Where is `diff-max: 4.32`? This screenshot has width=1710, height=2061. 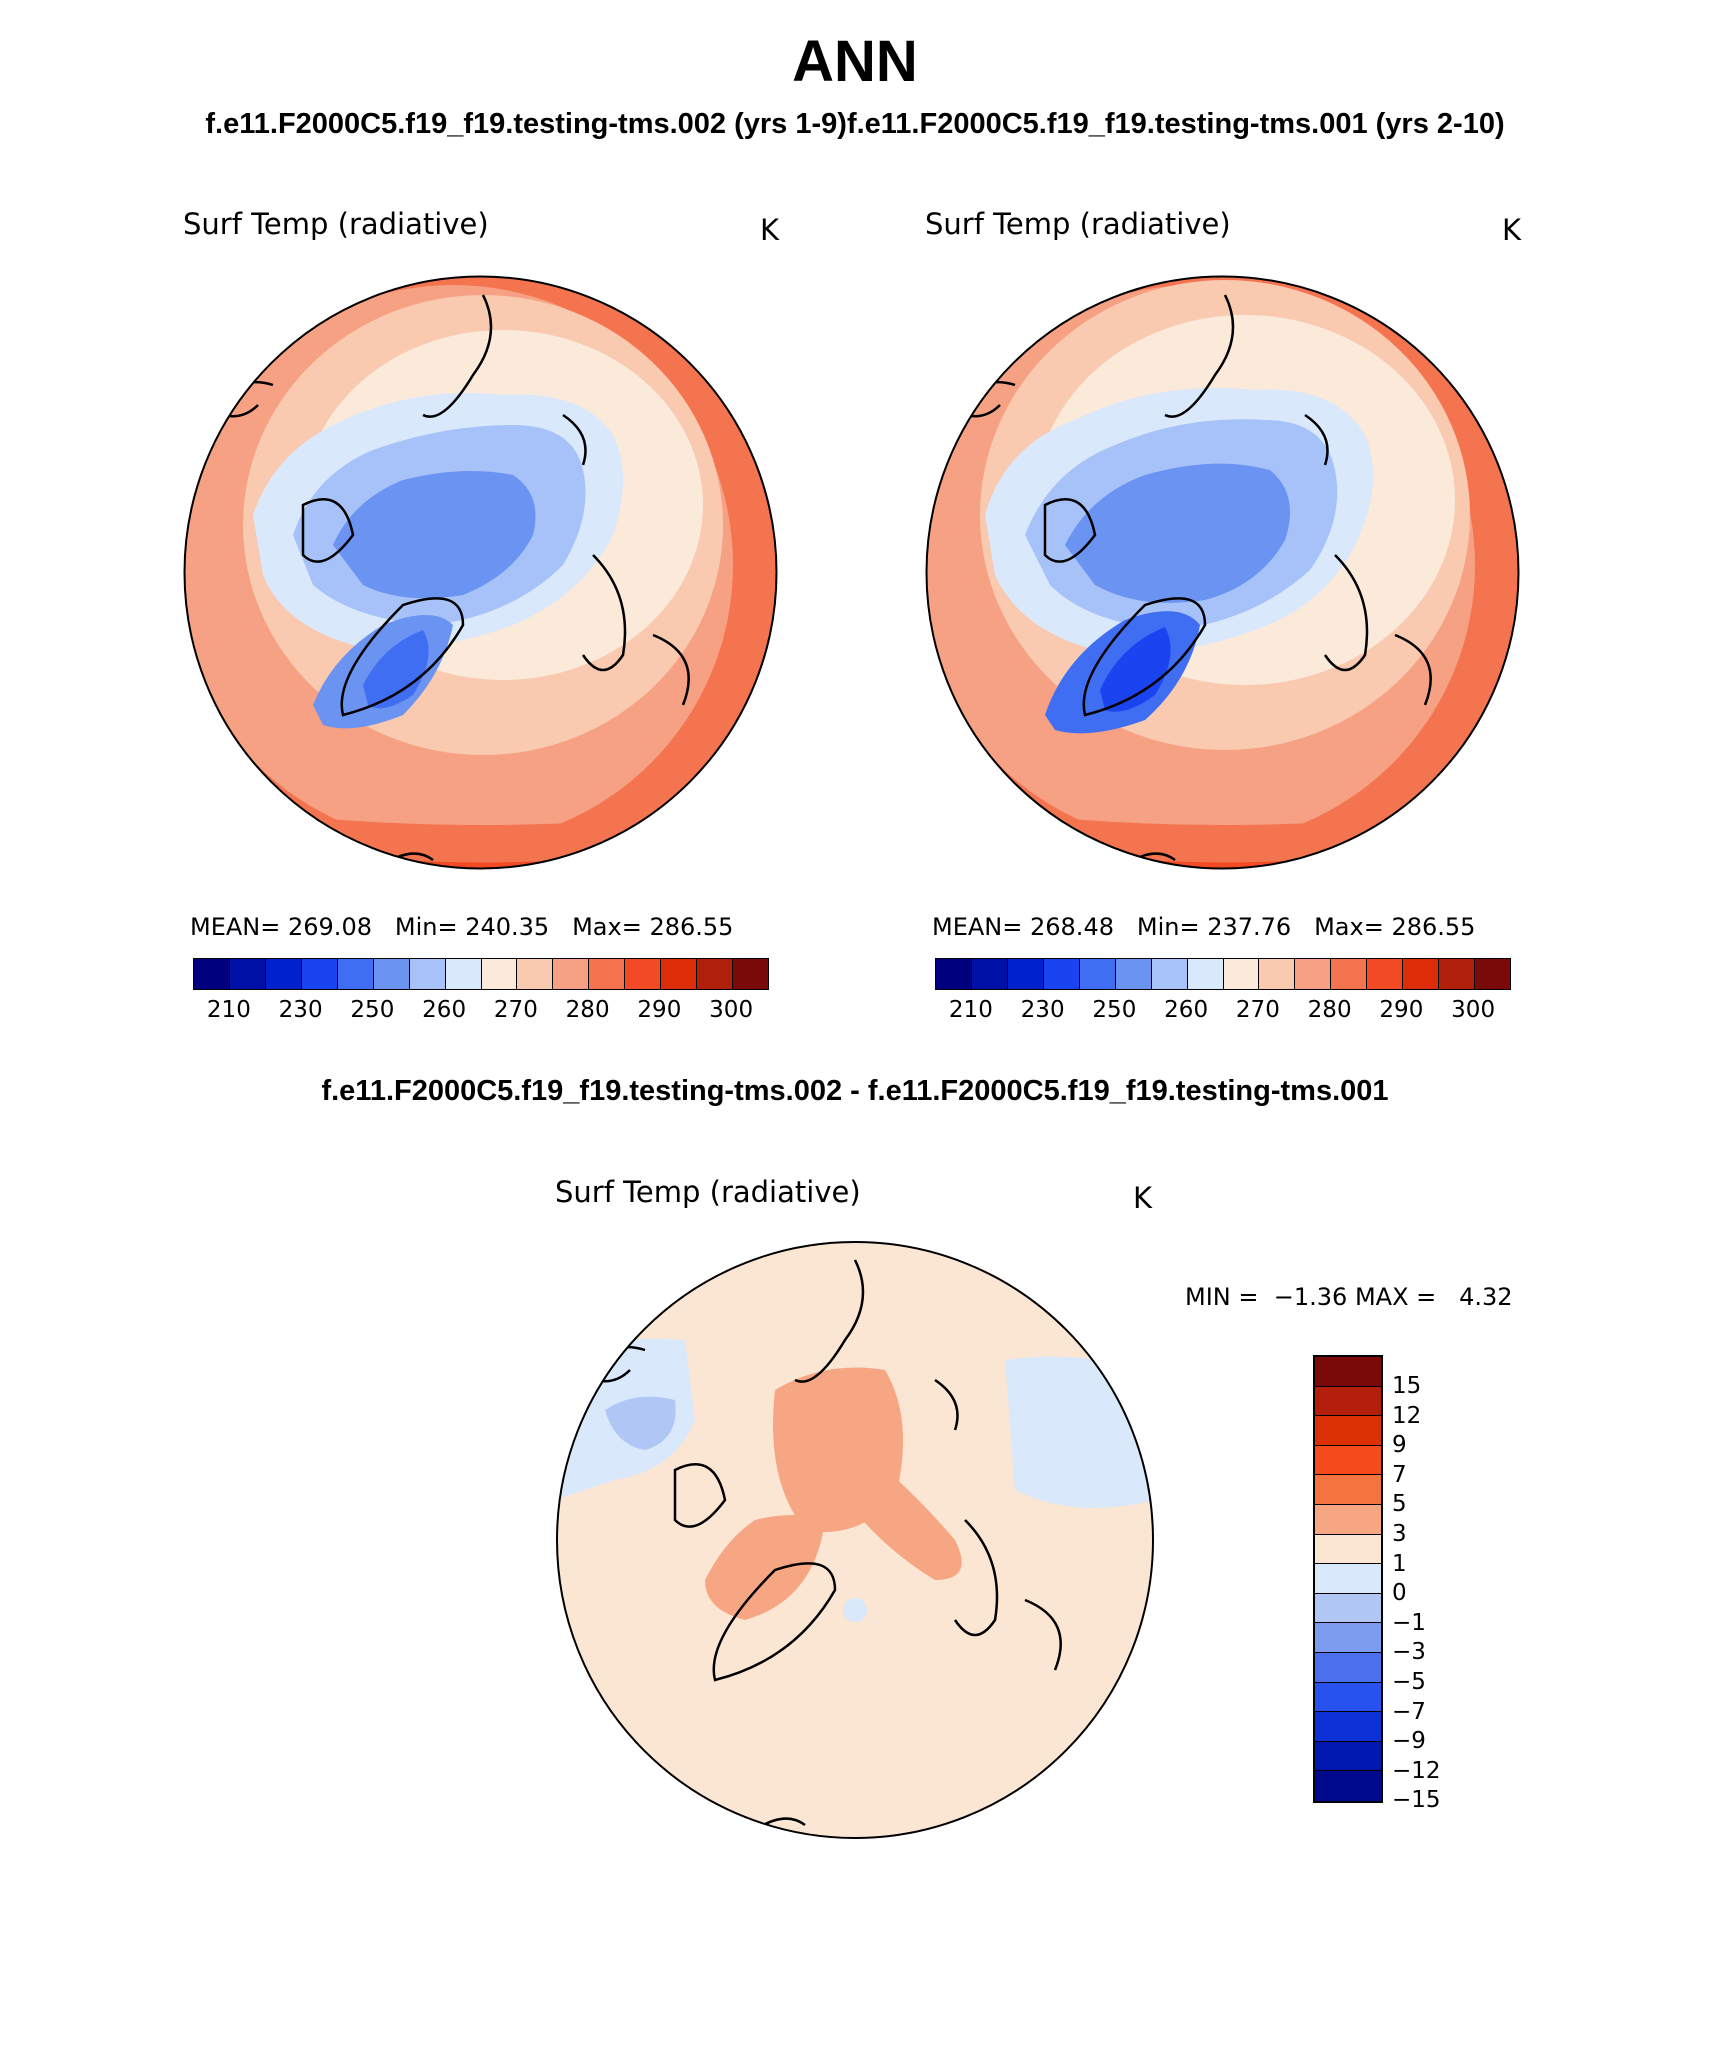 diff-max: 4.32 is located at coordinates (1486, 1297).